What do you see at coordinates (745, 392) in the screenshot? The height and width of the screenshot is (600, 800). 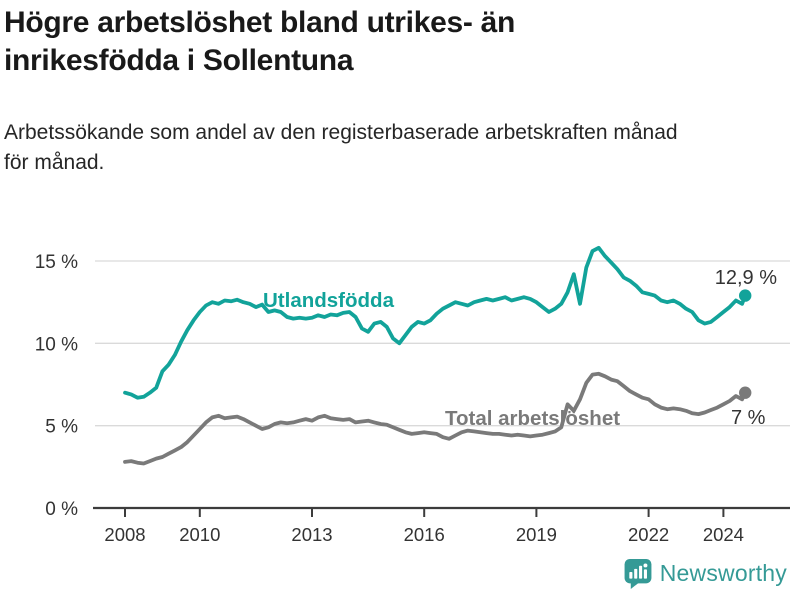 I see `series-end-dot-total-arbetsloshet` at bounding box center [745, 392].